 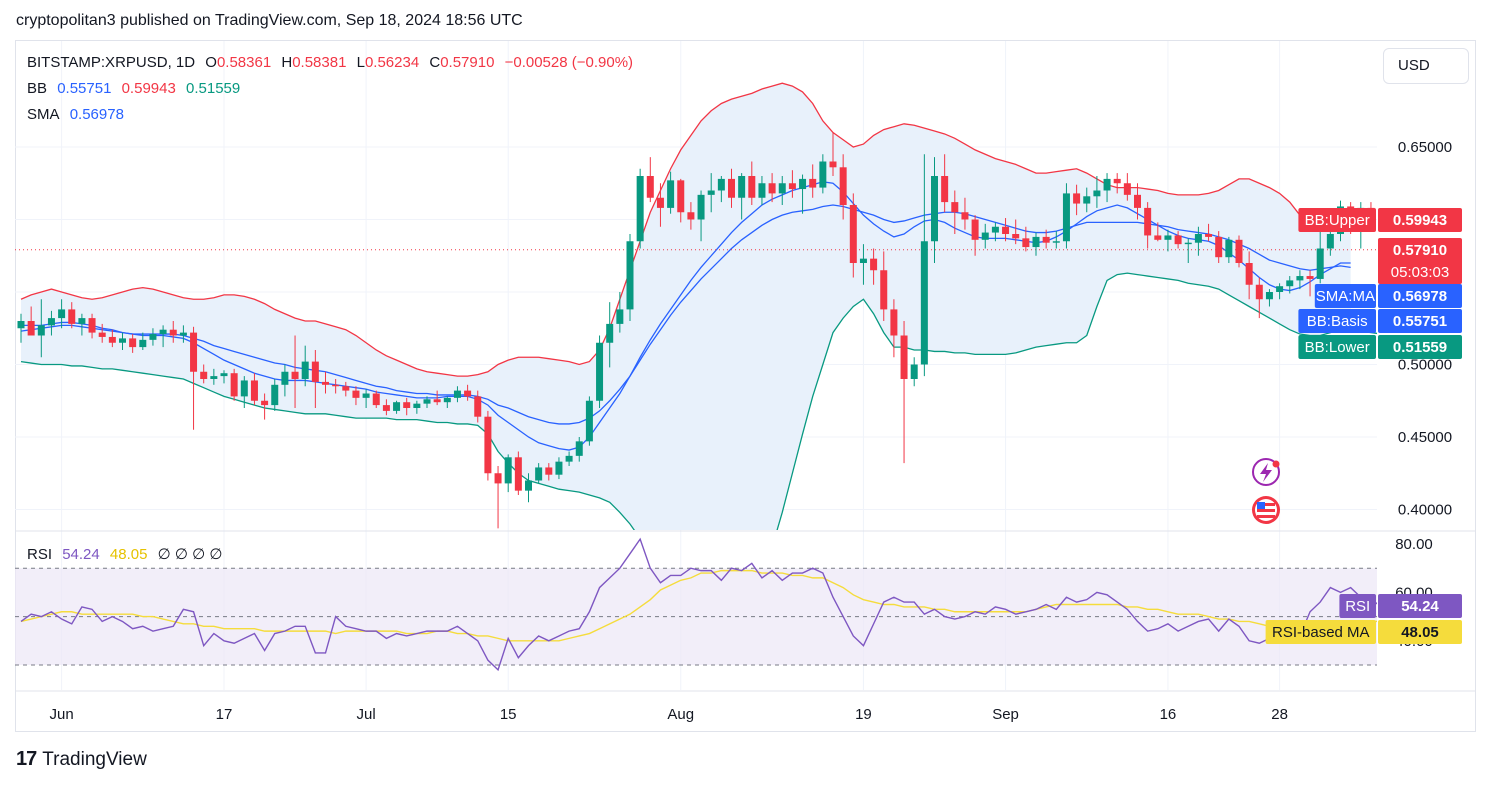 I want to click on price-tag-countdown: 05:03:03, so click(x=1420, y=272).